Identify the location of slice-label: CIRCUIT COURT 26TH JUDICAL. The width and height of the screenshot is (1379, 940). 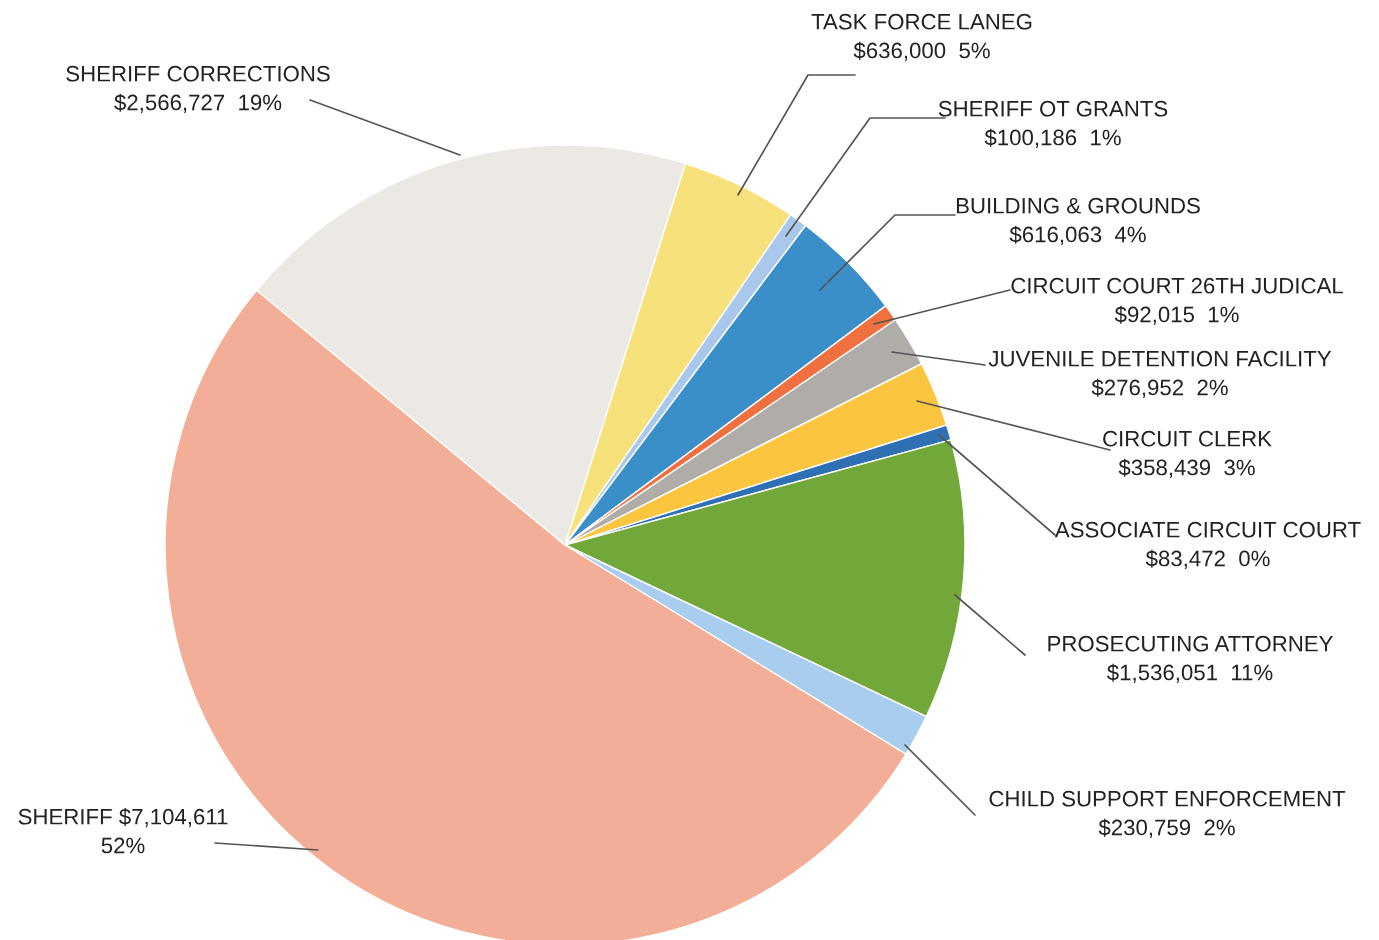
(1177, 285).